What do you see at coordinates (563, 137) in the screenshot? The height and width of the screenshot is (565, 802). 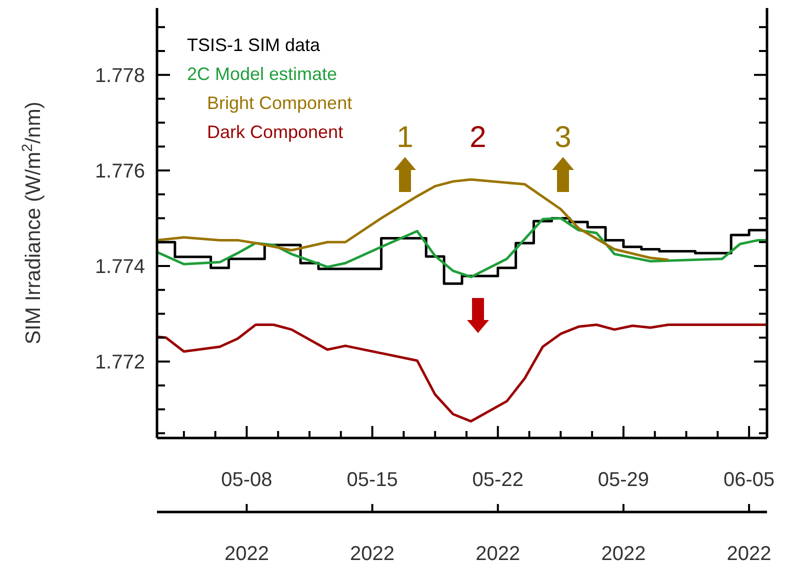 I see `annotation: 3` at bounding box center [563, 137].